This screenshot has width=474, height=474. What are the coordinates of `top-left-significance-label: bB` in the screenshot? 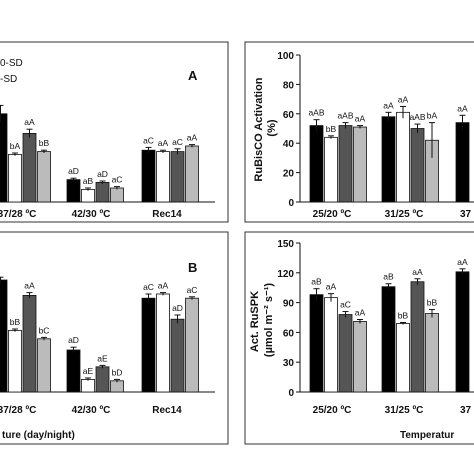 It's located at (44, 143).